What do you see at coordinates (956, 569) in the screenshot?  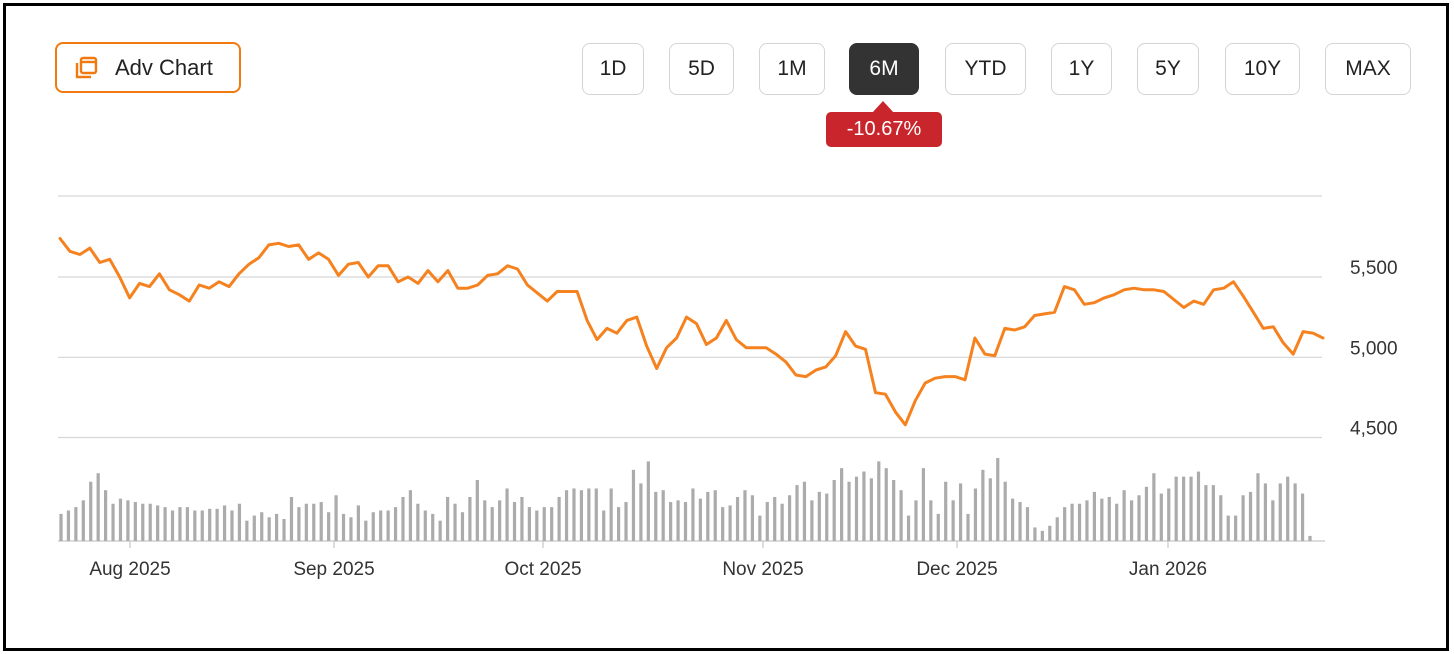 I see `x-tick-label: Dec 2025` at bounding box center [956, 569].